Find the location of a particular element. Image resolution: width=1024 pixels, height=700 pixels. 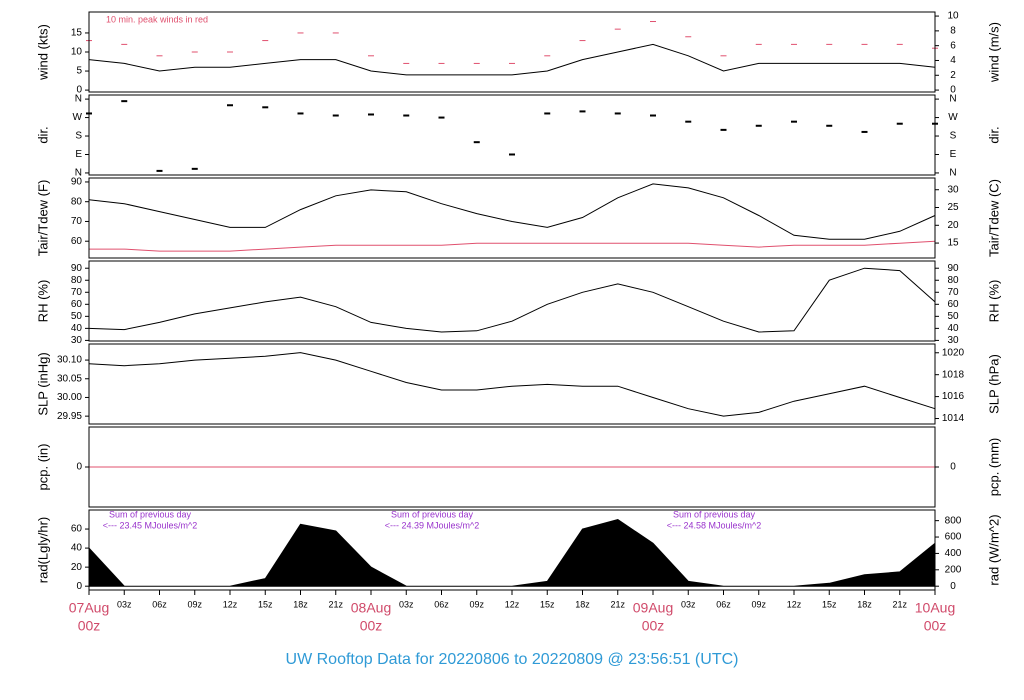

y2-tick-label: 90 is located at coordinates (953, 268).